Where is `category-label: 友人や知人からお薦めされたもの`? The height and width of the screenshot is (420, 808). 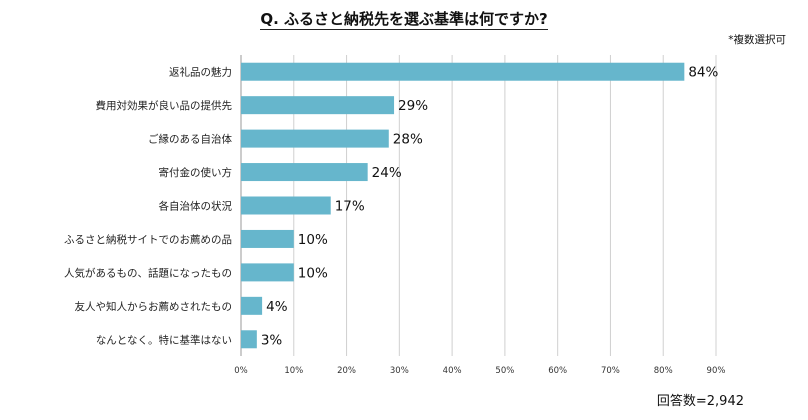 category-label: 友人や知人からお薦めされたもの is located at coordinates (154, 306).